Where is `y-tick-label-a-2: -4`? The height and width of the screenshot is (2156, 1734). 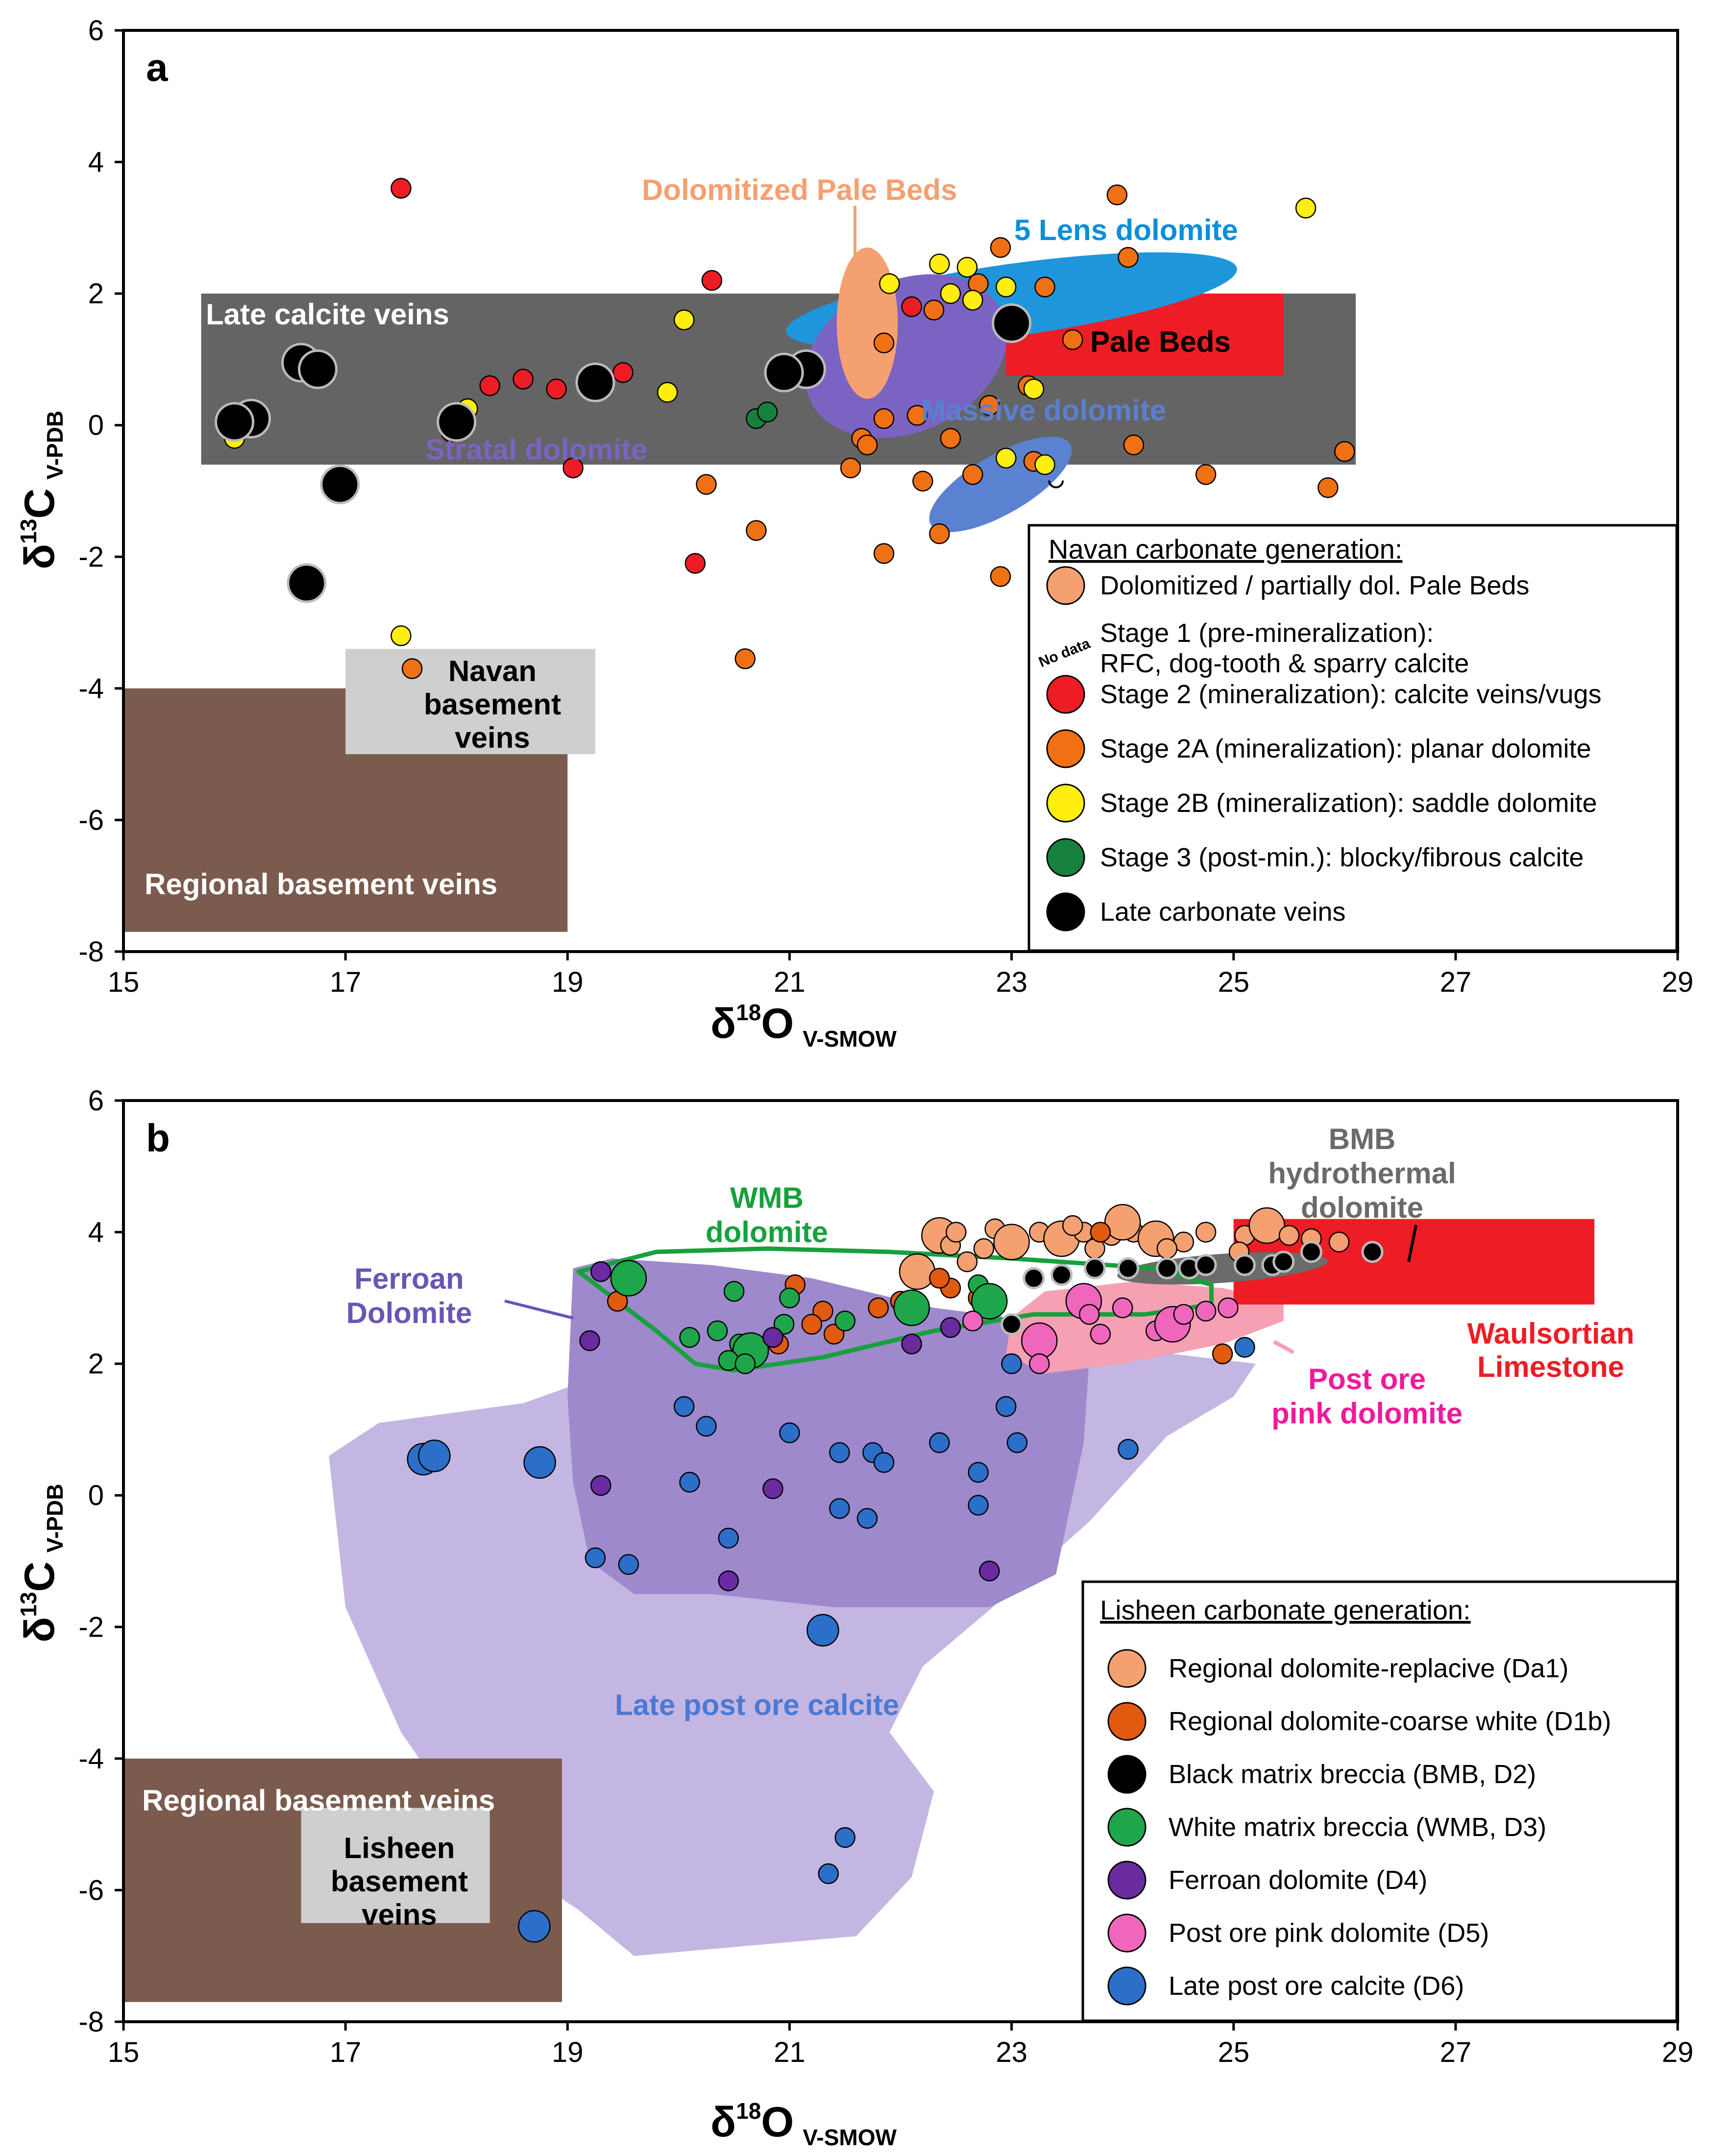 y-tick-label-a-2: -4 is located at coordinates (91, 689).